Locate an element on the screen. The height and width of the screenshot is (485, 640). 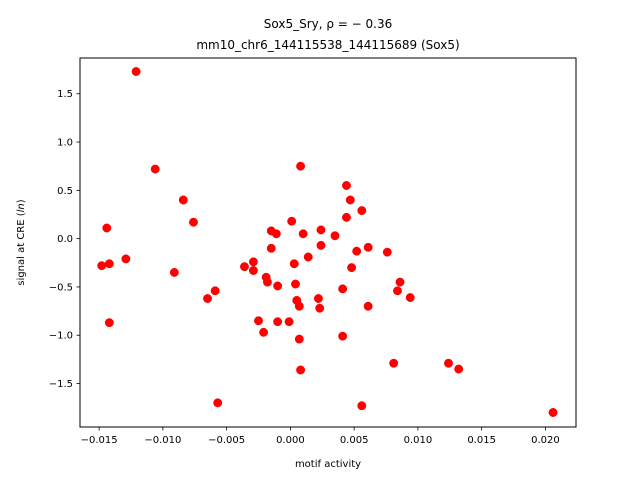
y-tick-label: −1.5 is located at coordinates (61, 384).